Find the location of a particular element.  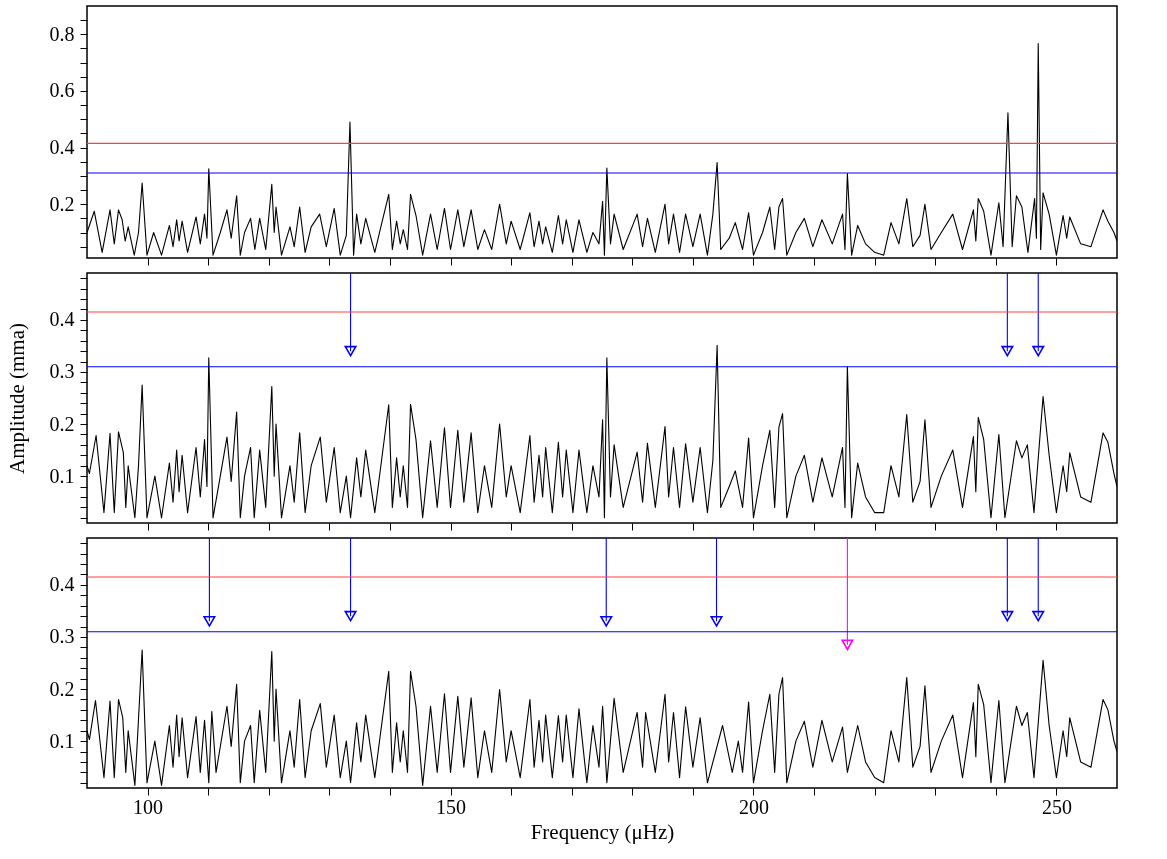

x-tick-label: 150 is located at coordinates (451, 806).